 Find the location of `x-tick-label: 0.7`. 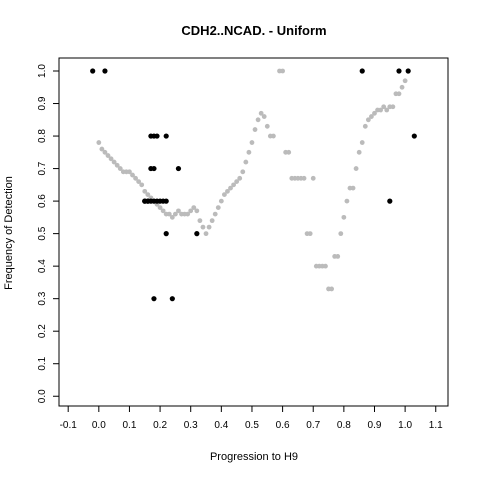

x-tick-label: 0.7 is located at coordinates (313, 425).